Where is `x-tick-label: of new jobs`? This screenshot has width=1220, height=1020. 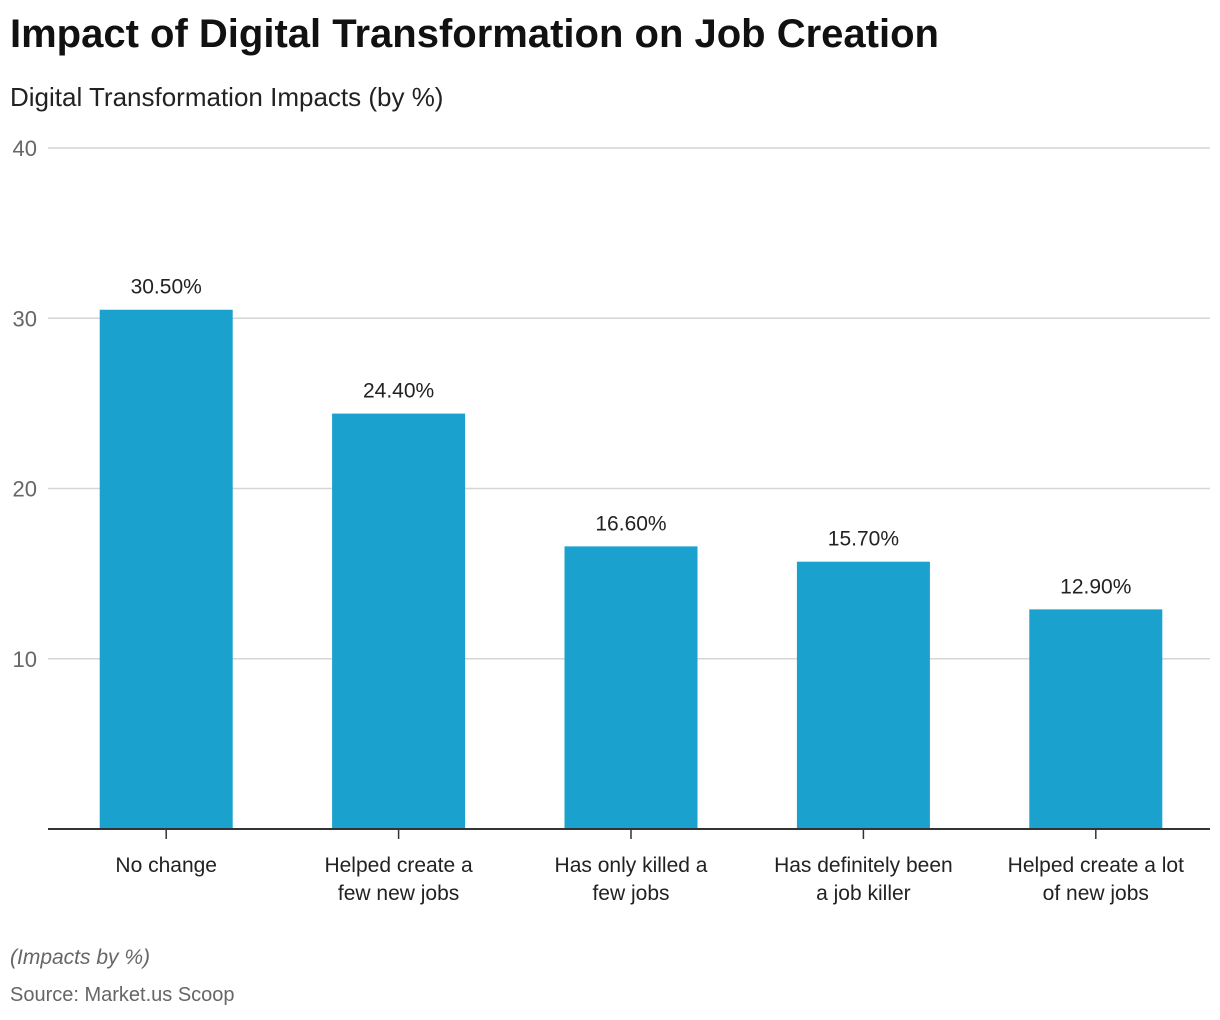 x-tick-label: of new jobs is located at coordinates (1096, 893).